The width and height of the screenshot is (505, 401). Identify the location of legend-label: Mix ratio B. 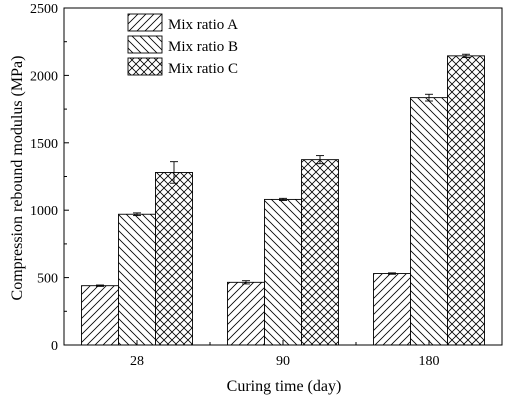
(203, 47).